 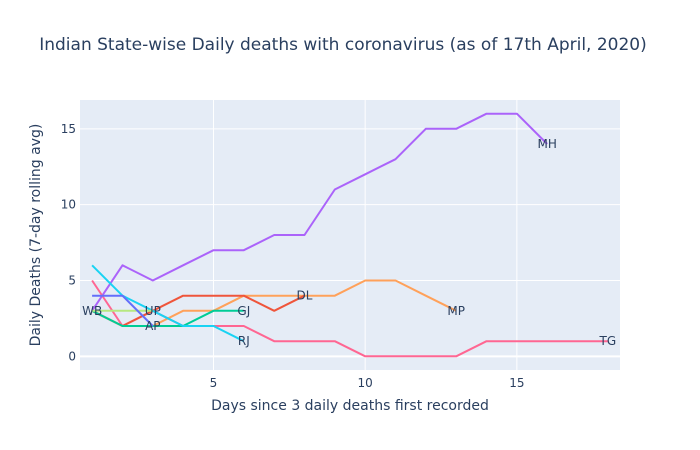 I want to click on y-tick-label: 10, so click(x=68, y=205).